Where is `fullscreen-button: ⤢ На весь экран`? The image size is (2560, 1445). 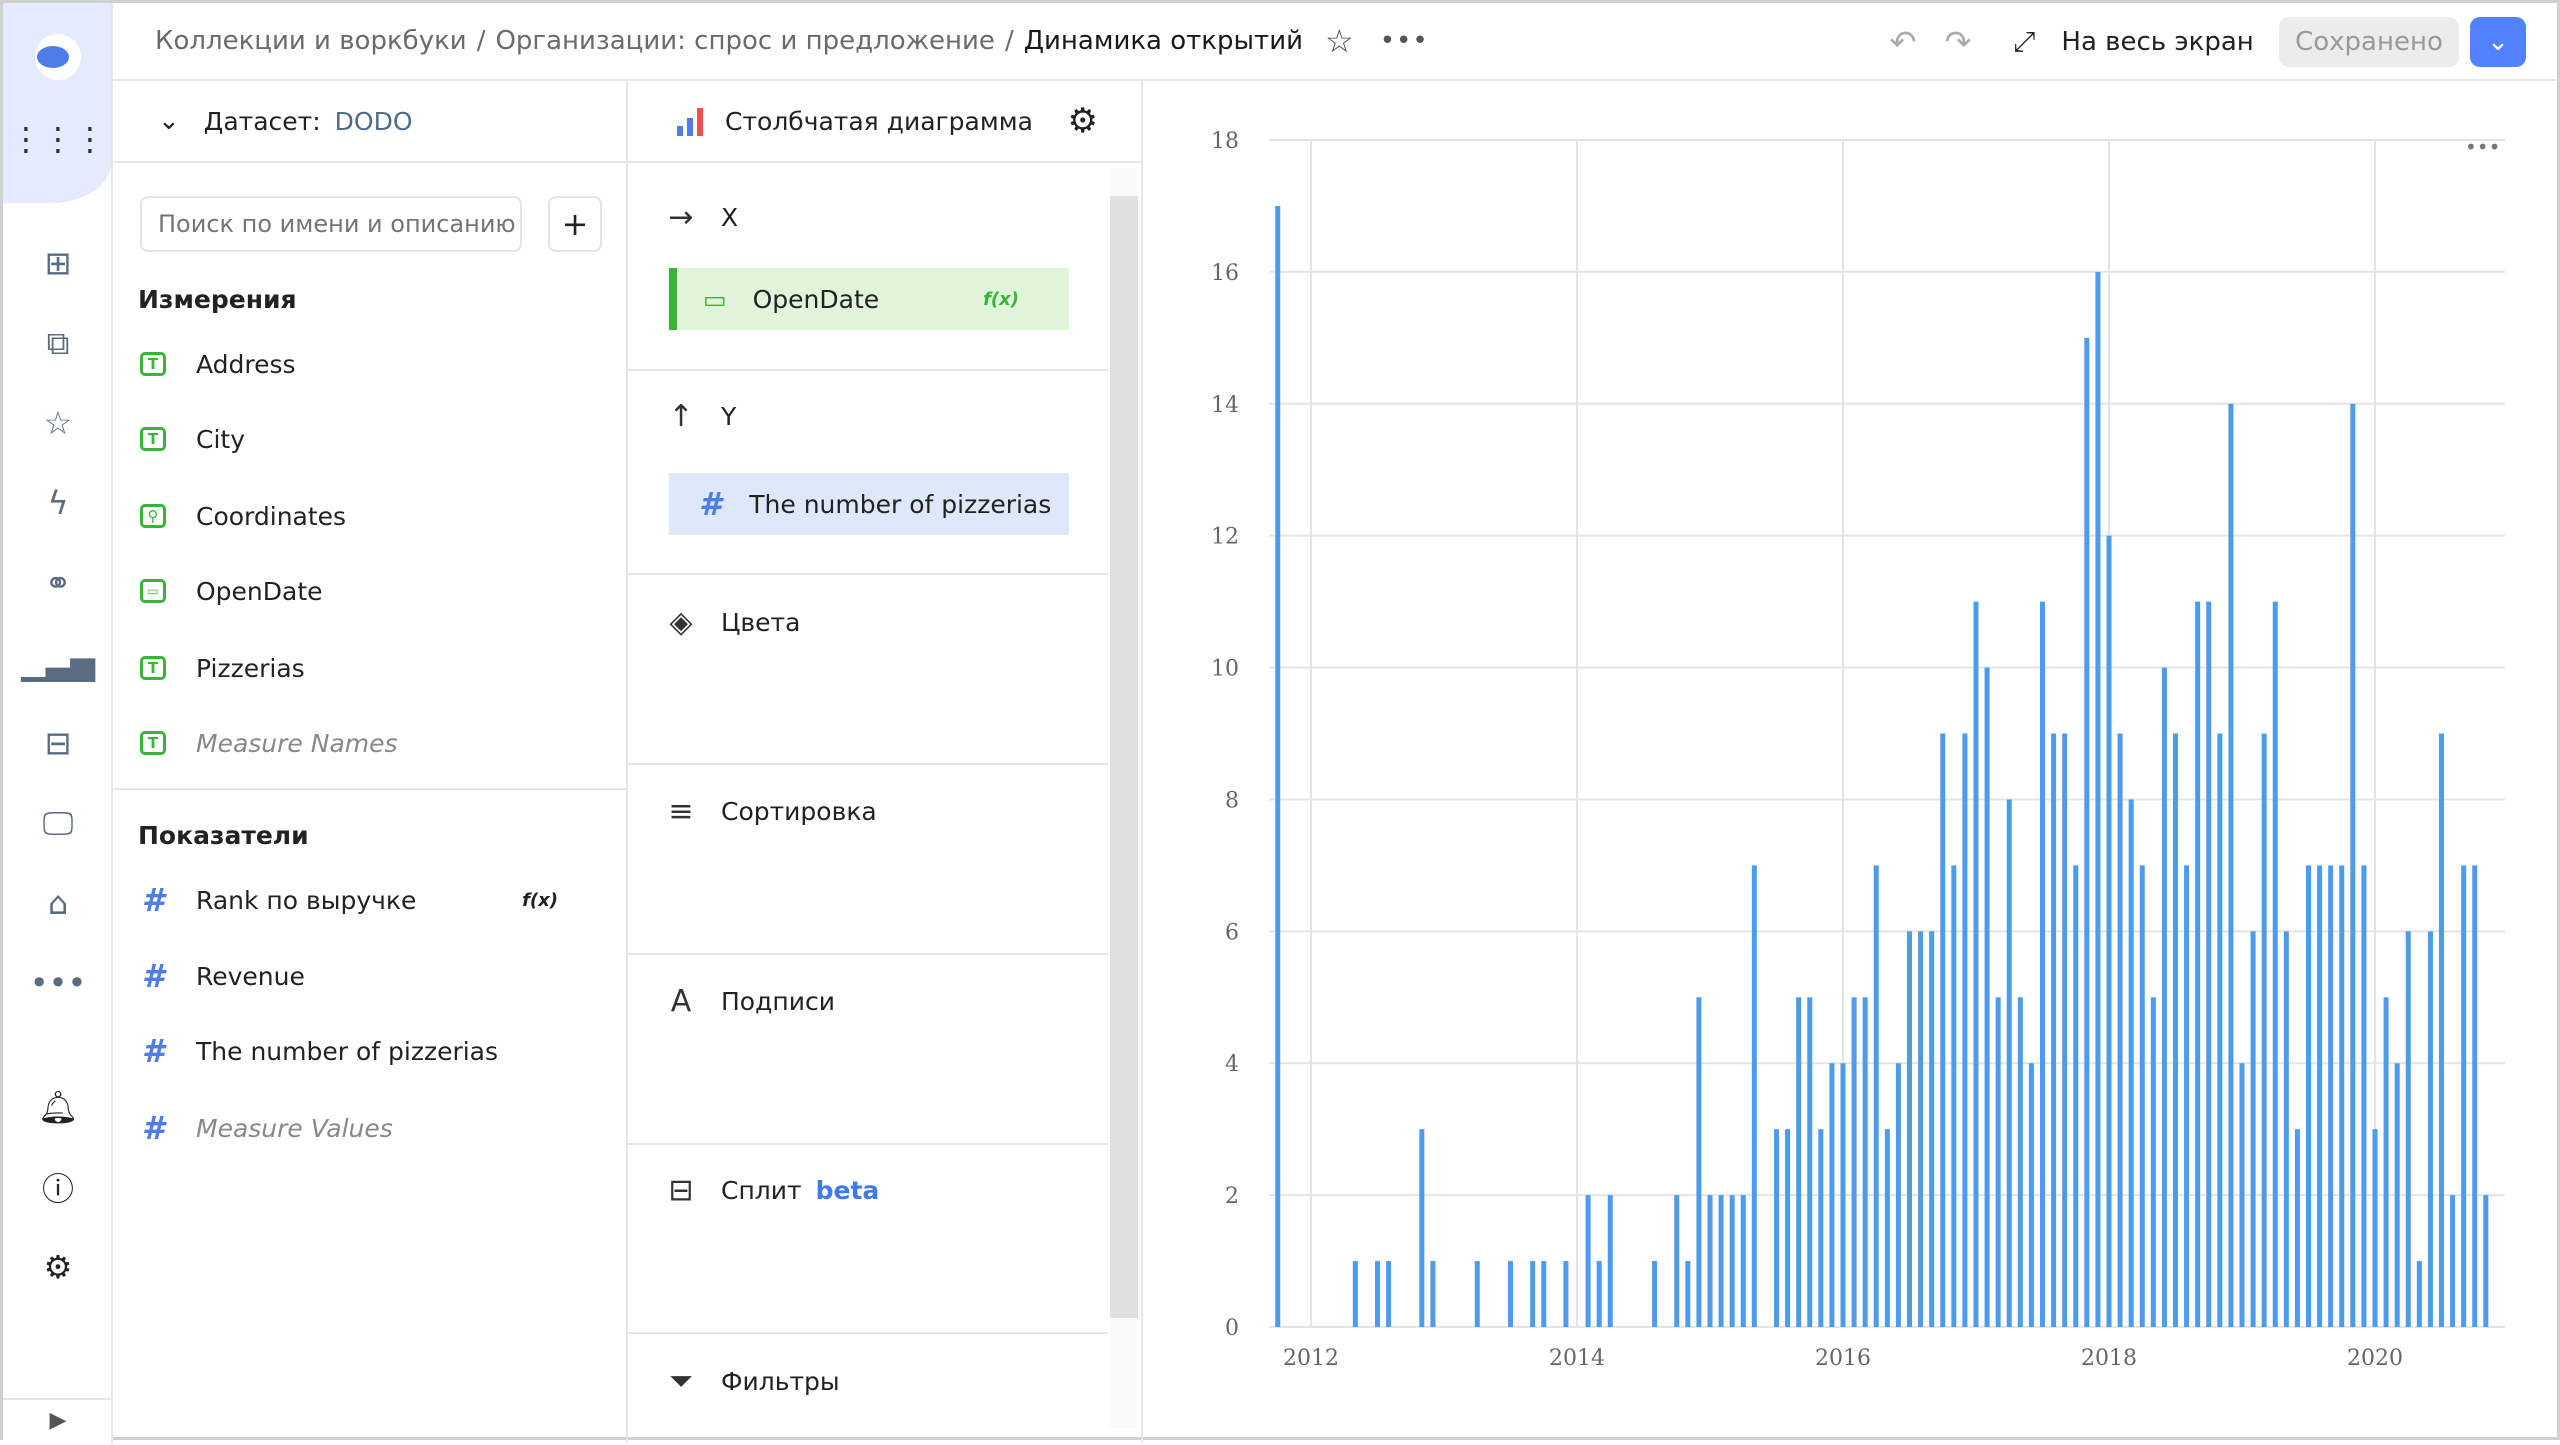 fullscreen-button: ⤢ На весь экран is located at coordinates (2133, 42).